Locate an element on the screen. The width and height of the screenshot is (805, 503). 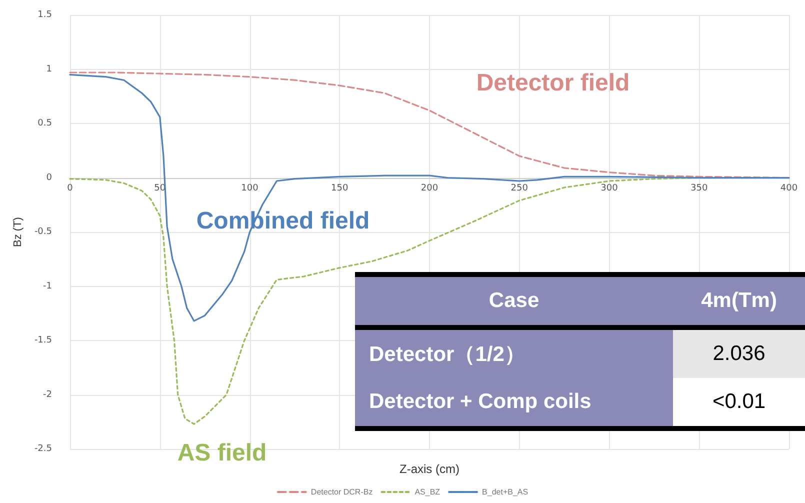
x-tick-label: 150 is located at coordinates (339, 188).